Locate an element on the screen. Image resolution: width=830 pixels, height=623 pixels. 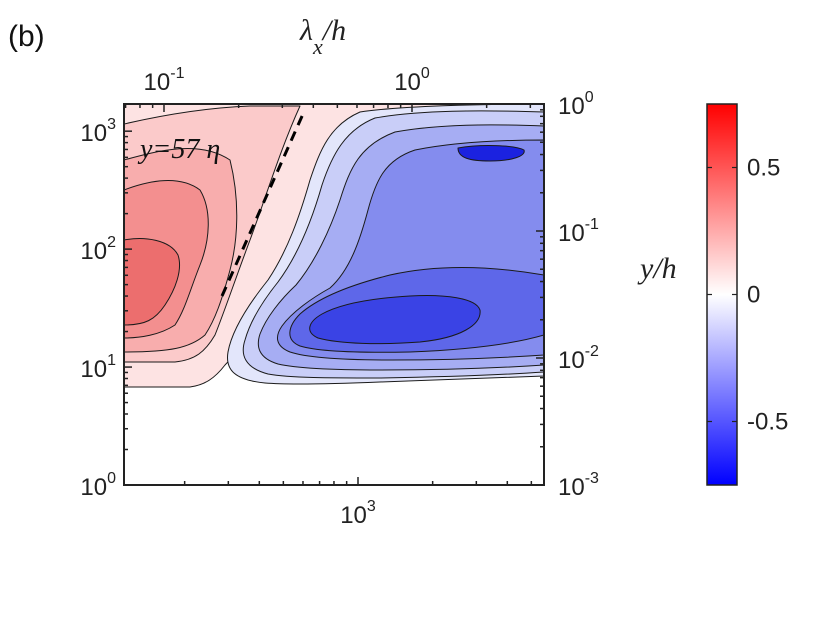
colorbar: 0.5 0 -0.5 is located at coordinates (747, 294).